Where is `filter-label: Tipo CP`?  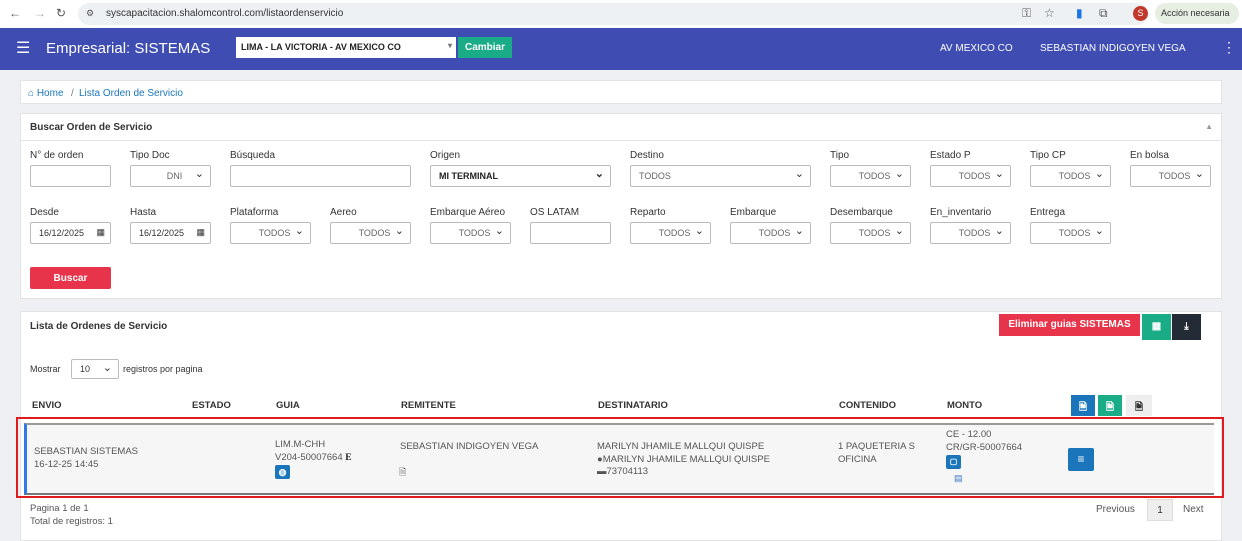
filter-label: Tipo CP is located at coordinates (1048, 155).